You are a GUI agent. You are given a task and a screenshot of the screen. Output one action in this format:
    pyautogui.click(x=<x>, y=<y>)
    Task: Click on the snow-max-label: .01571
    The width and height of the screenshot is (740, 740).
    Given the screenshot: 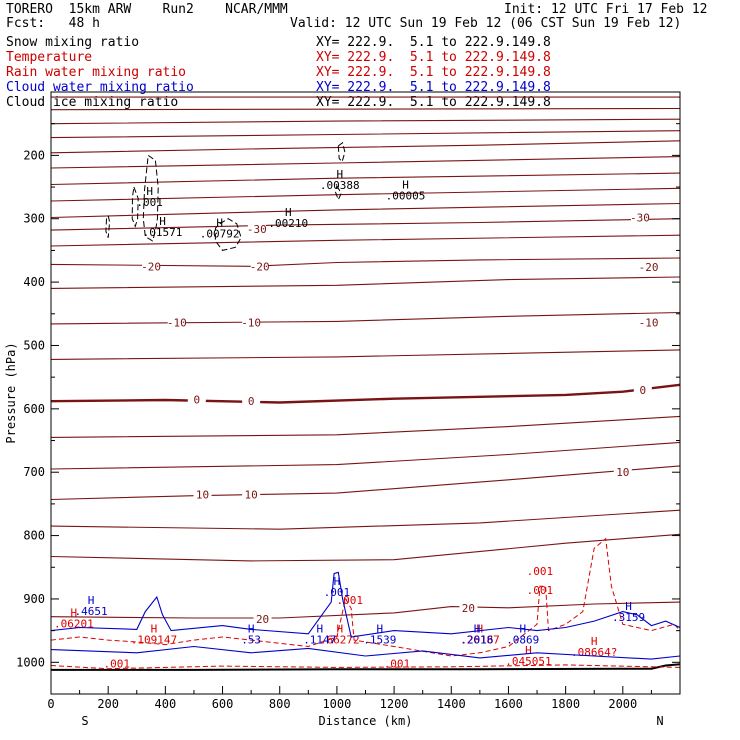 What is the action you would take?
    pyautogui.click(x=163, y=232)
    